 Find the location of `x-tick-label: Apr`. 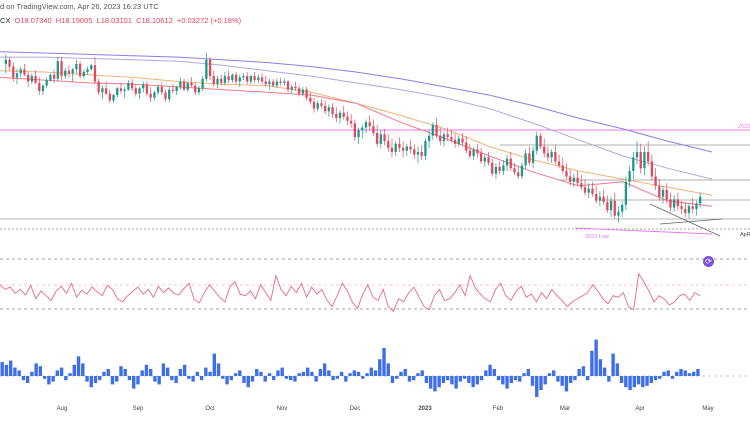

x-tick-label: Apr is located at coordinates (639, 409).